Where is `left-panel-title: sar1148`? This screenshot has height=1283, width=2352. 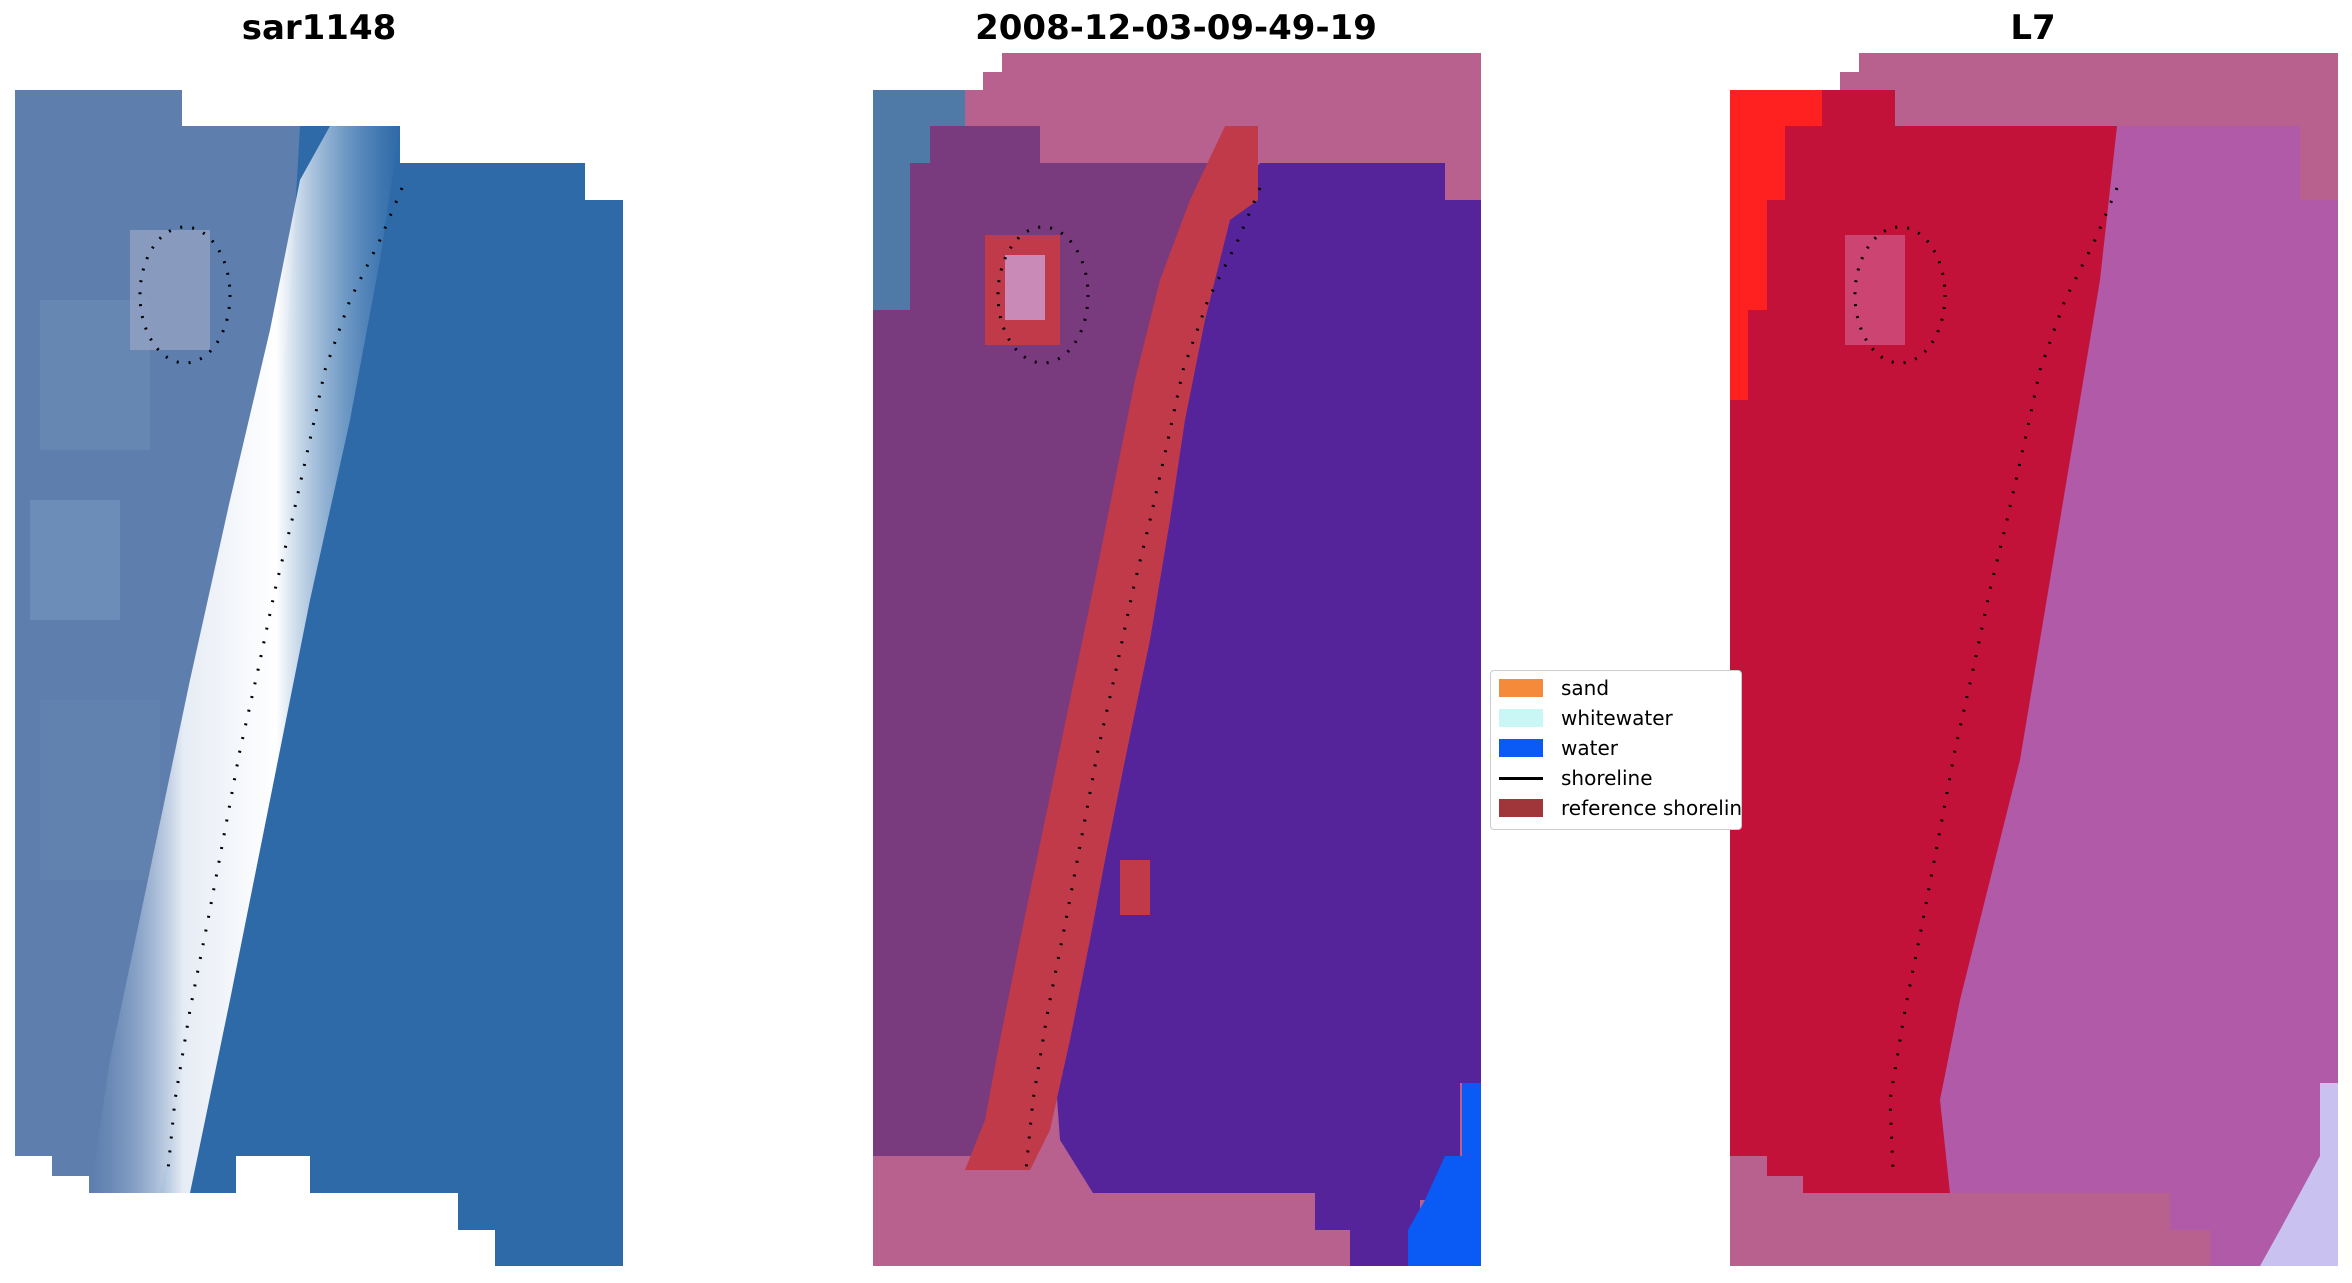
left-panel-title: sar1148 is located at coordinates (319, 28).